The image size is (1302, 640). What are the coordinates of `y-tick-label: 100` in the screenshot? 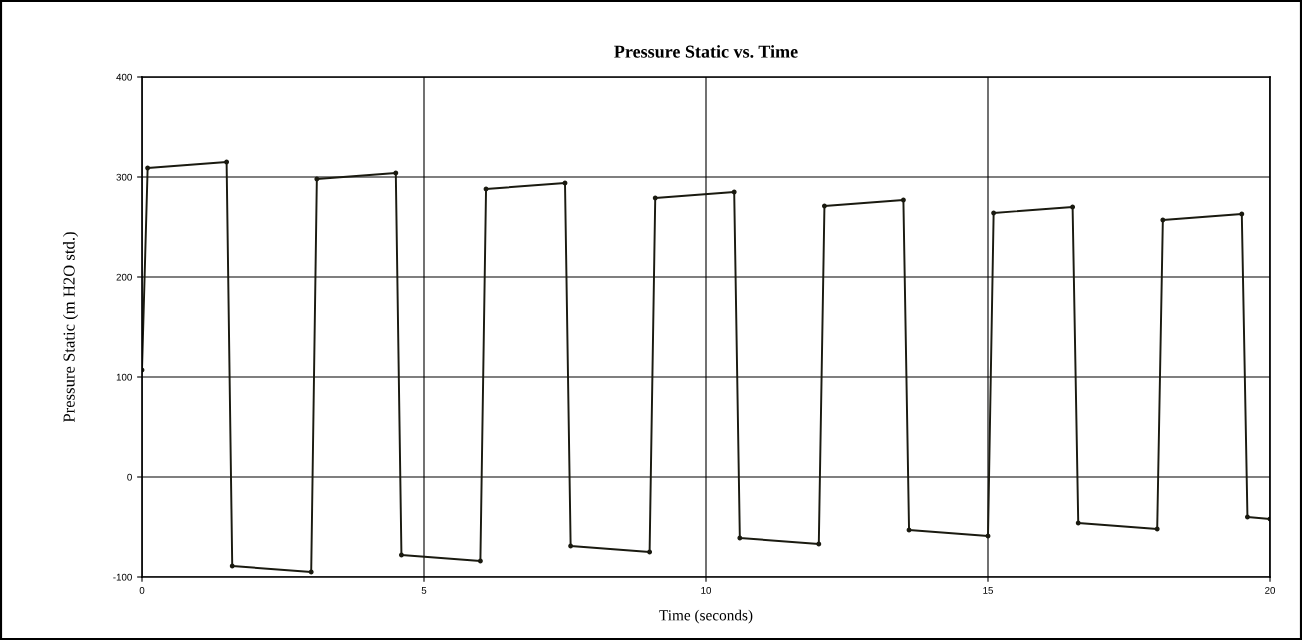 It's located at (124, 377).